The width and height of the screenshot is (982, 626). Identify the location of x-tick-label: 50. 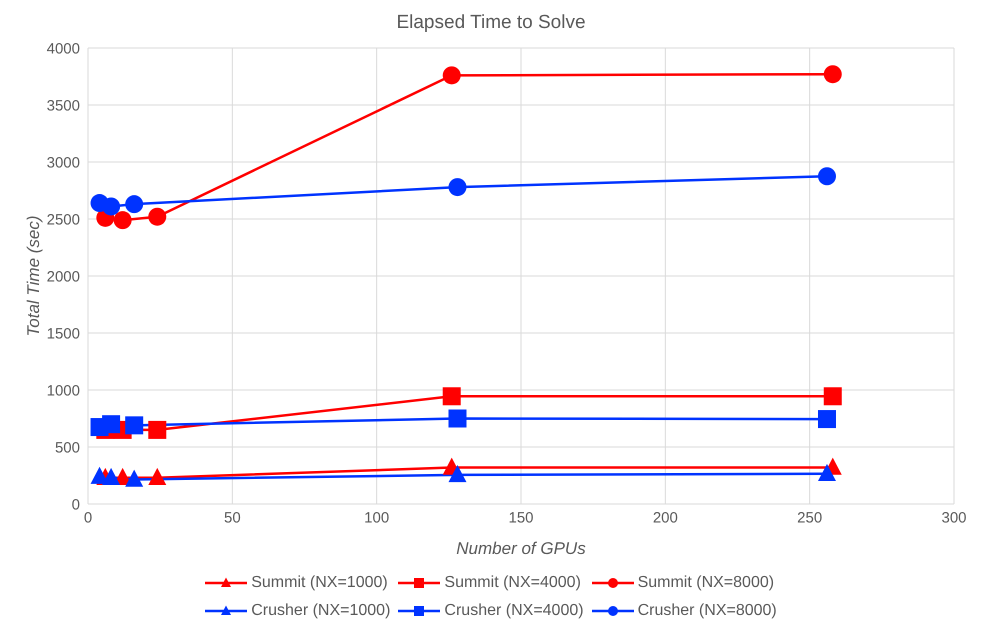
(232, 518).